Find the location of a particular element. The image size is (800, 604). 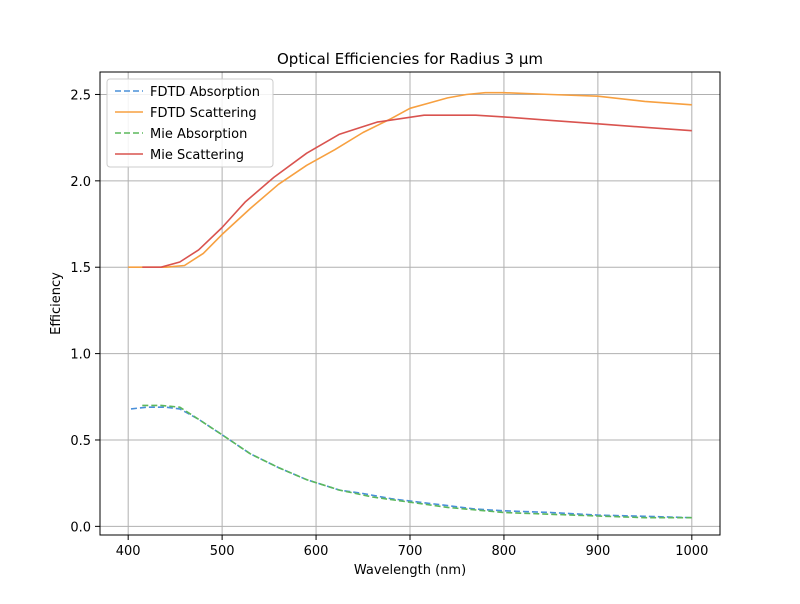

x-axis-label: Wavelength (nm) is located at coordinates (410, 570).